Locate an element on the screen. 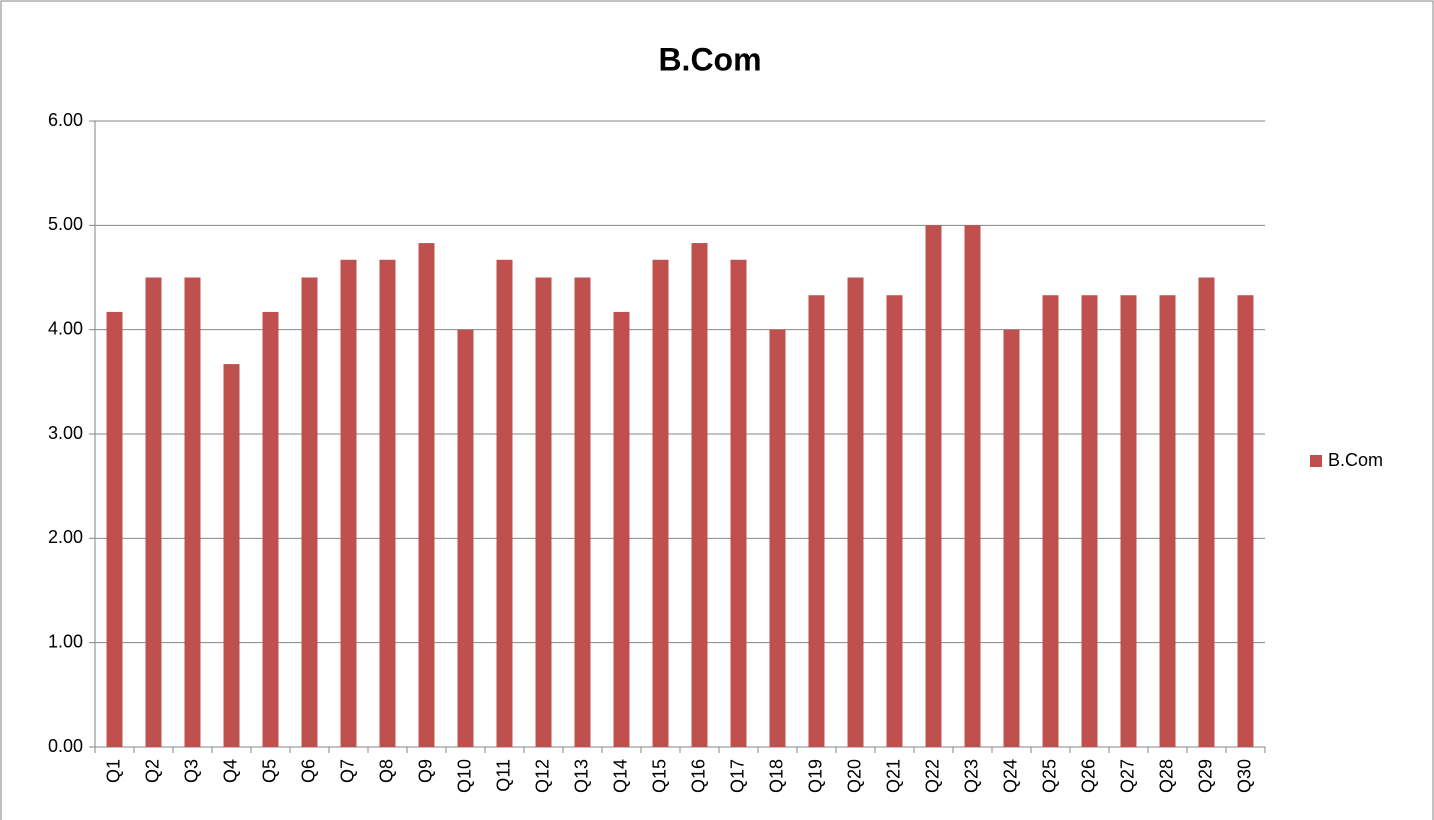 This screenshot has width=1434, height=820. x-tick-label: Q10 is located at coordinates (464, 776).